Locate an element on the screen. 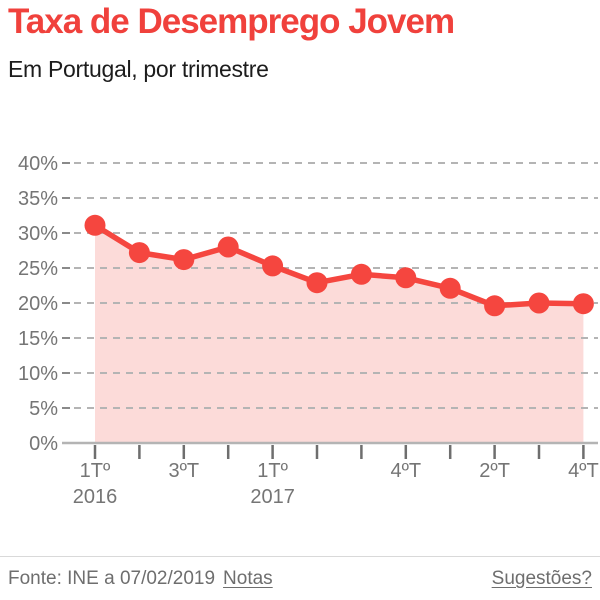 The height and width of the screenshot is (600, 600). y-axis-label: 25% is located at coordinates (38, 269).